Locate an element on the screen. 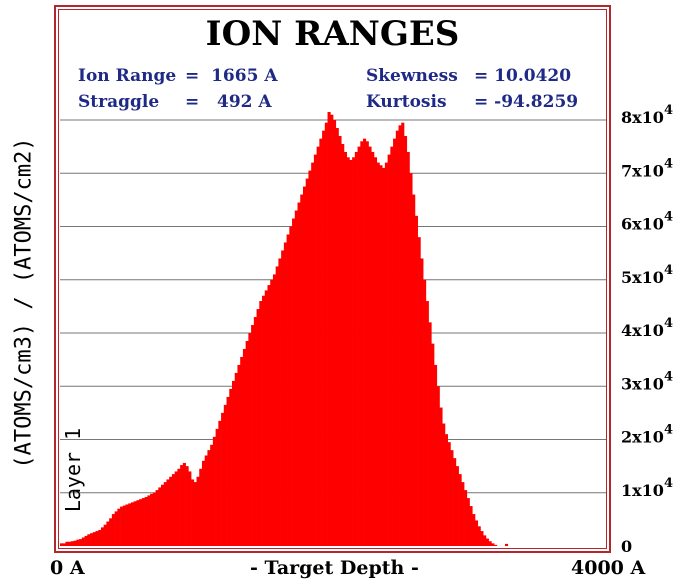 The width and height of the screenshot is (686, 582). layer-annotation: Layer 1 is located at coordinates (73, 470).